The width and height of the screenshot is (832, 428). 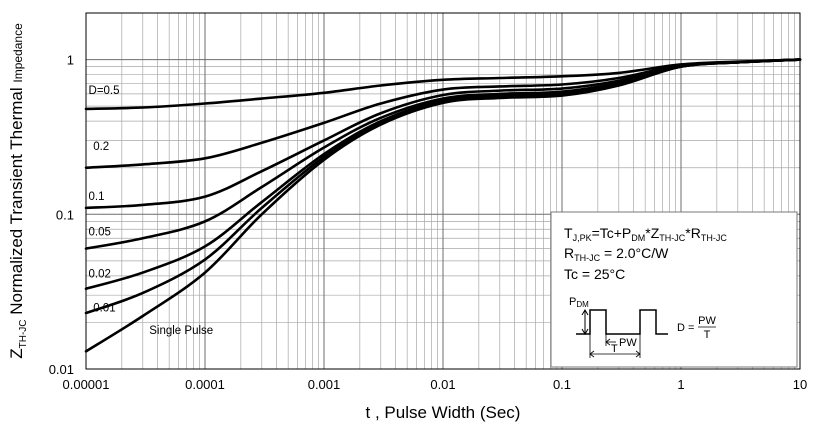 I want to click on x-tick-label: 0.1, so click(x=562, y=384).